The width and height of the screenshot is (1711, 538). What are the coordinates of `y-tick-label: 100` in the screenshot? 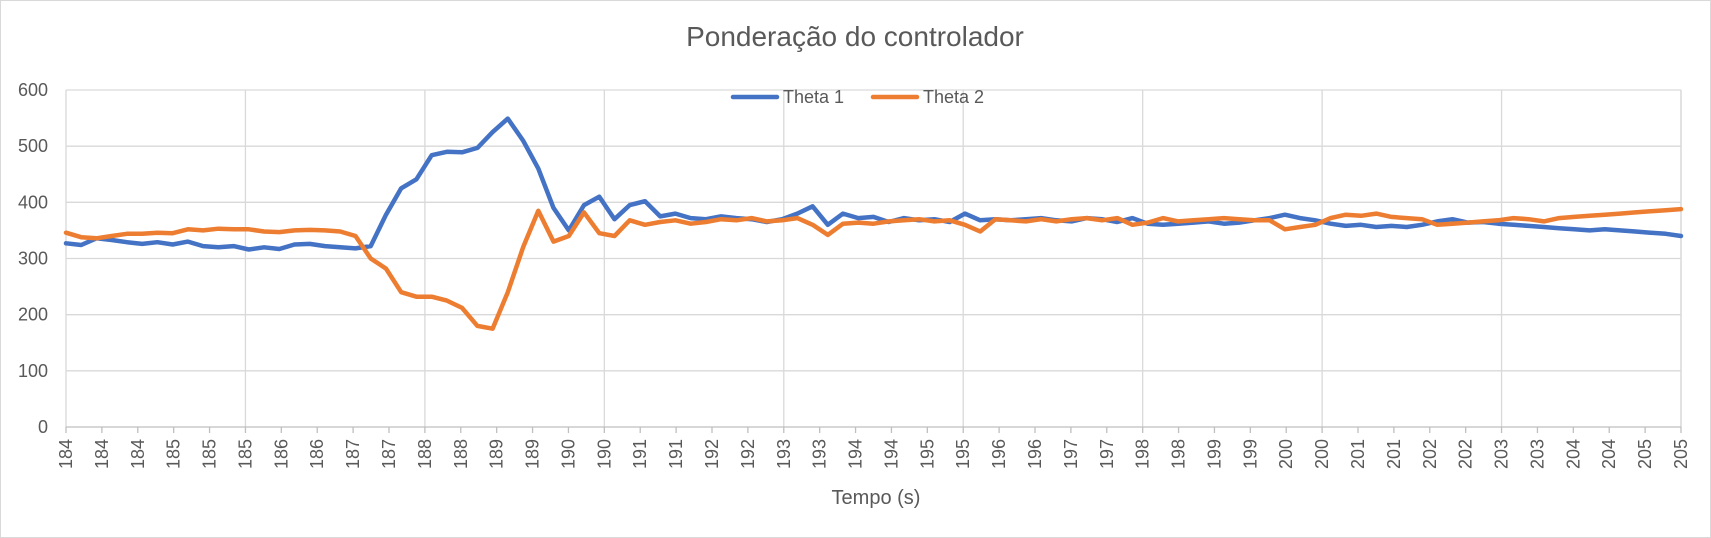 It's located at (33, 371).